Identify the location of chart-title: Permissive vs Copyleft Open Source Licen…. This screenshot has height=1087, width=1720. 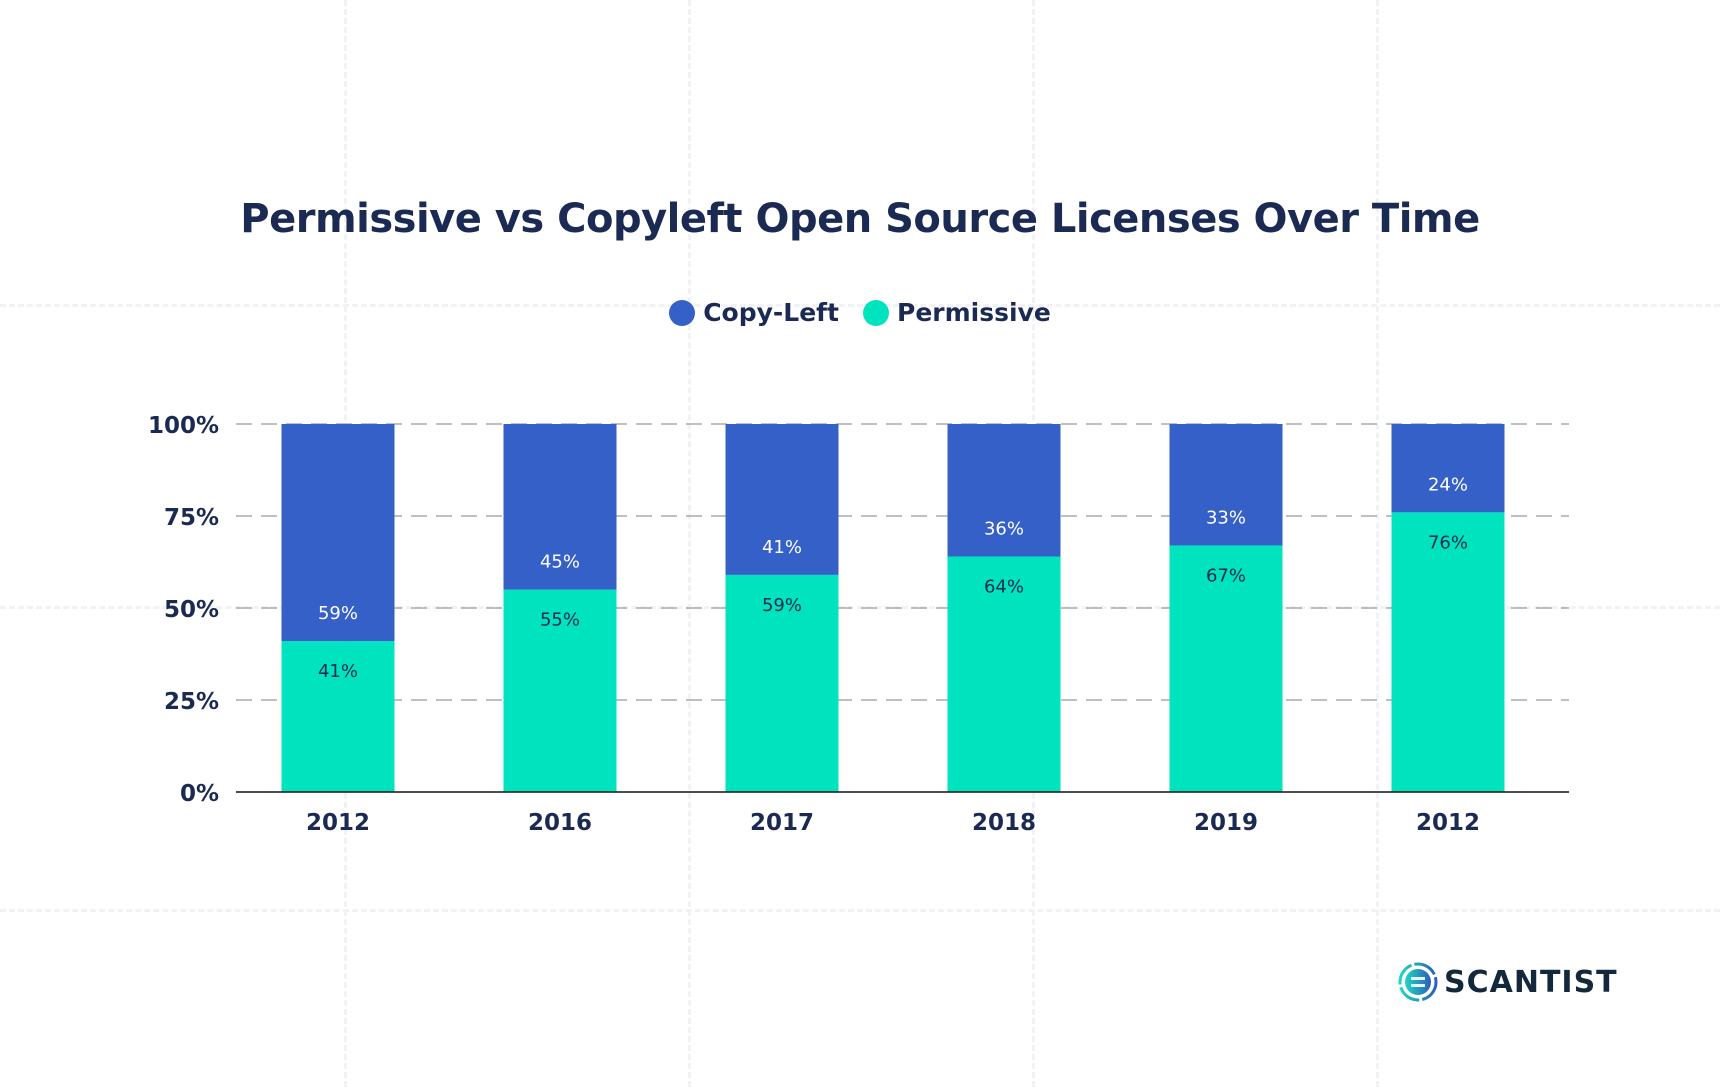
(860, 219).